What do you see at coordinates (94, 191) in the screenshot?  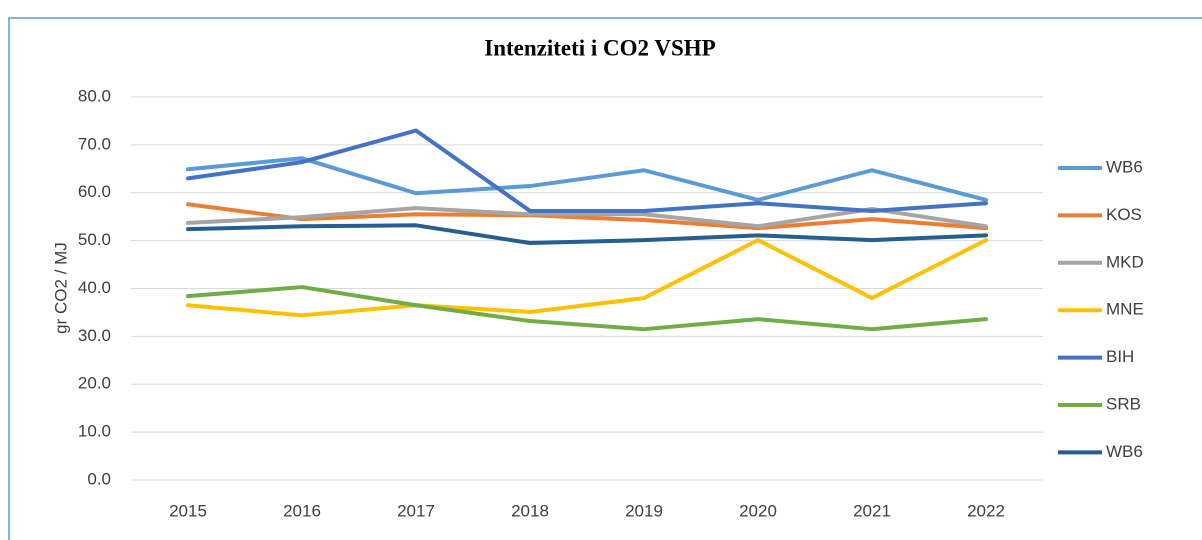 I see `y-tick-label: 60.0` at bounding box center [94, 191].